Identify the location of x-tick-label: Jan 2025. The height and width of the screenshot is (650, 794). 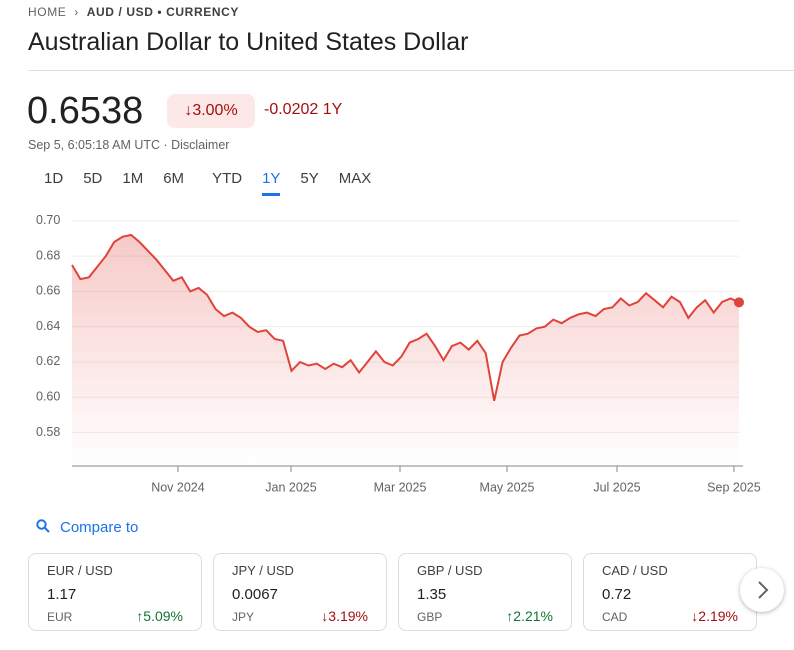
(290, 487).